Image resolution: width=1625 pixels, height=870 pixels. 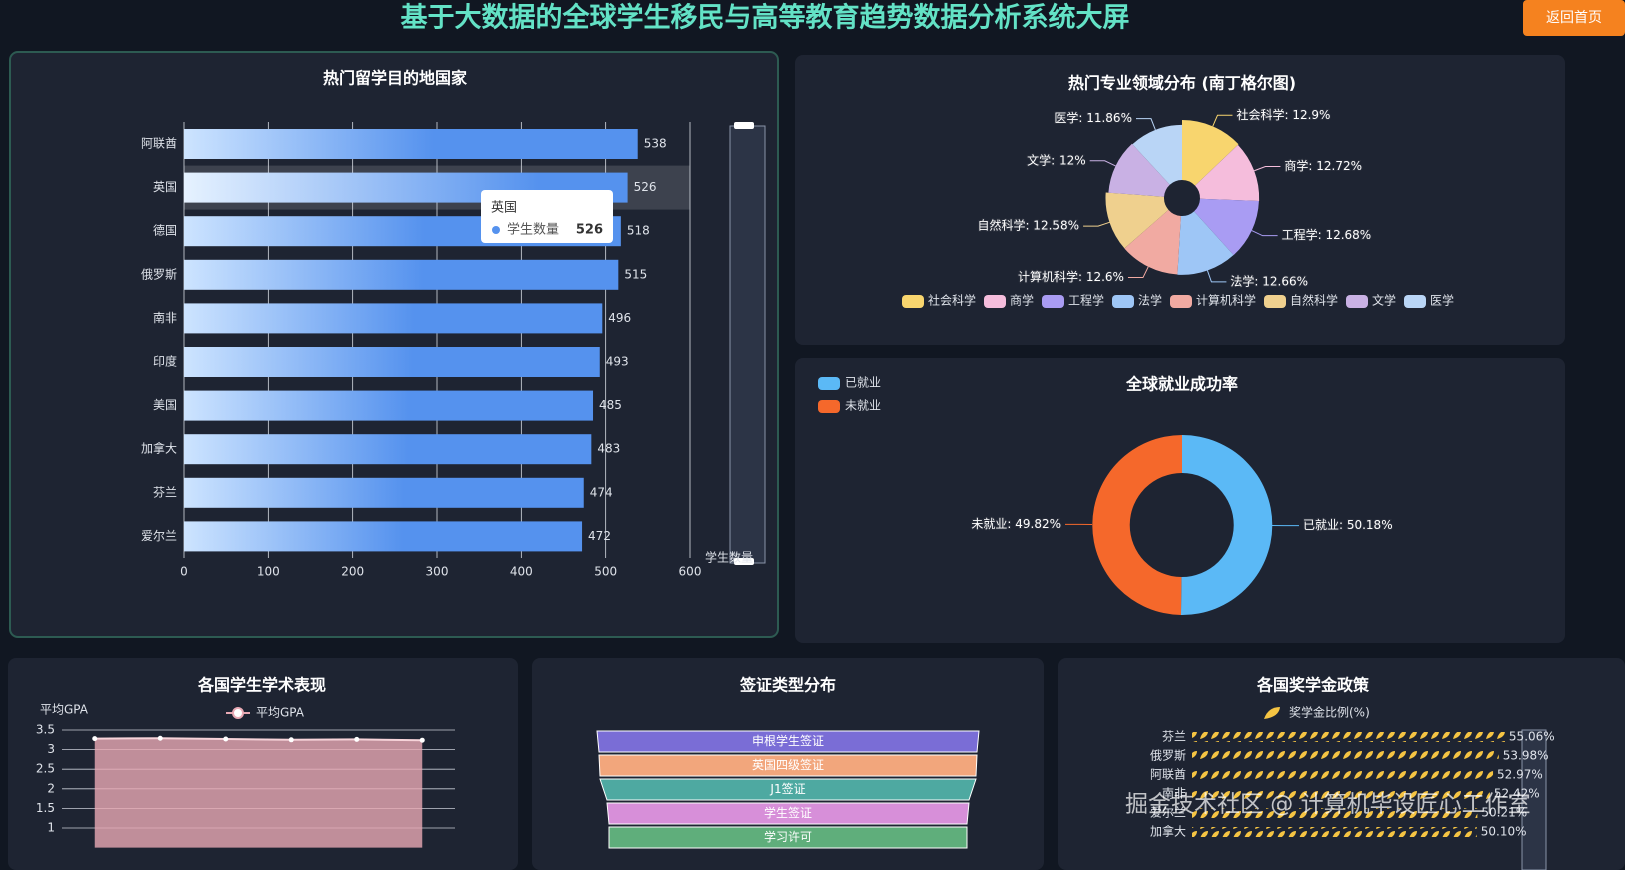 I want to click on legend-label: 已就业, so click(x=863, y=383).